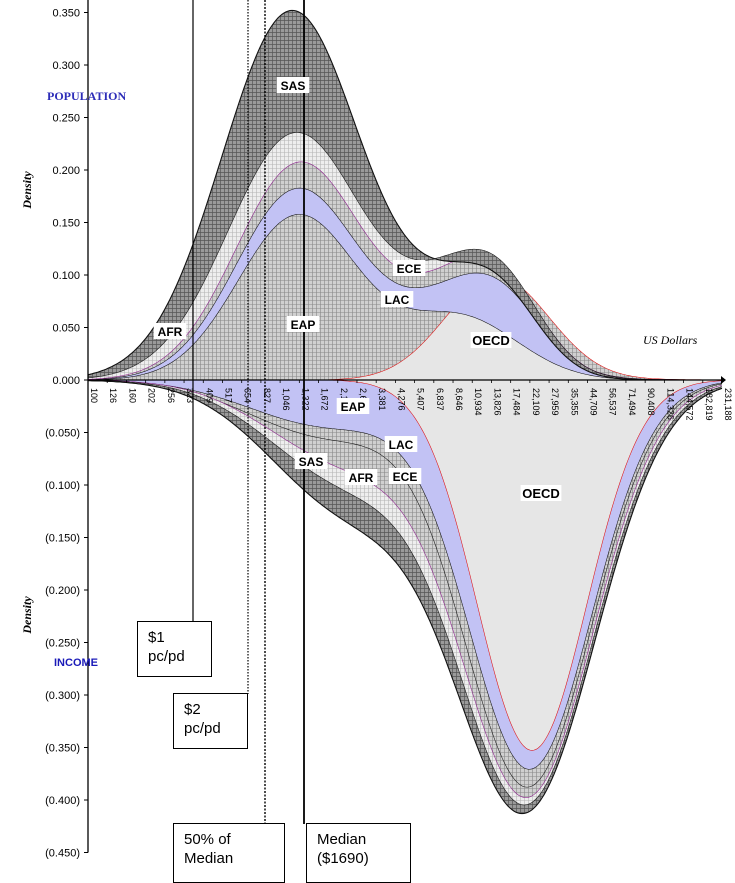 The width and height of the screenshot is (735, 883). I want to click on x-tick-label: 22,109, so click(536, 402).